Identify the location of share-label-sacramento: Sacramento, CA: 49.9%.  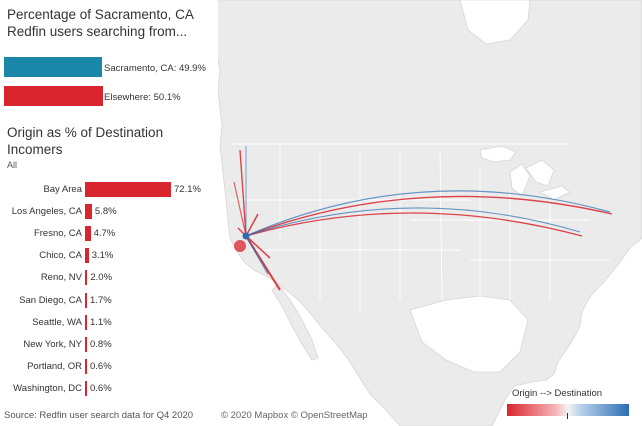
(155, 68).